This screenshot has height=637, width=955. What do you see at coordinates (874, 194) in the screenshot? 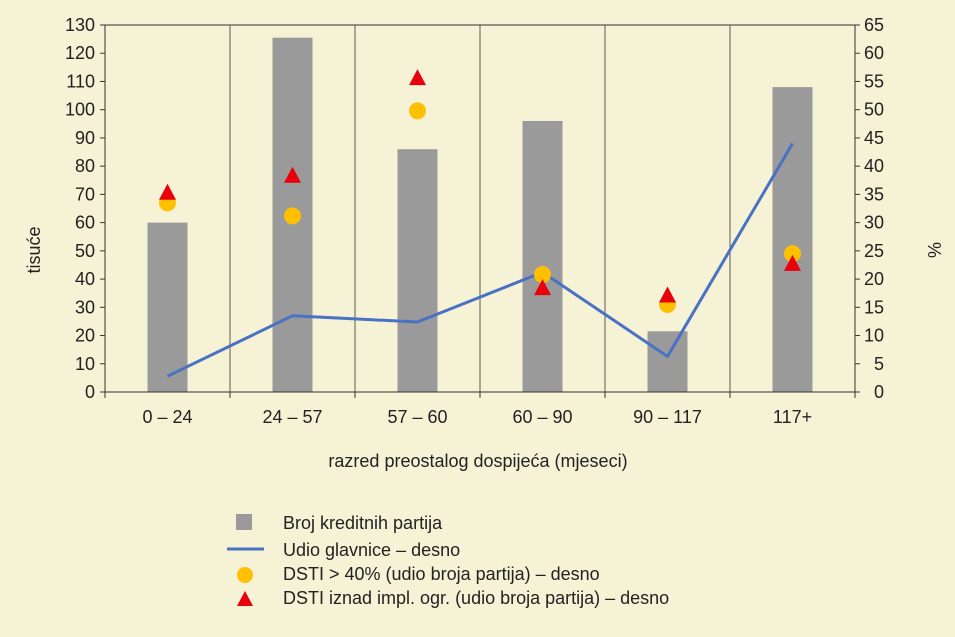
I see `y2-tick-label: 35` at bounding box center [874, 194].